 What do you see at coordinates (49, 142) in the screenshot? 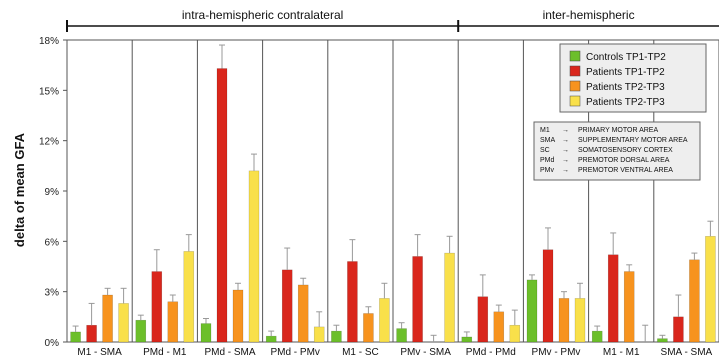
I see `y-tick-label: 12%` at bounding box center [49, 142].